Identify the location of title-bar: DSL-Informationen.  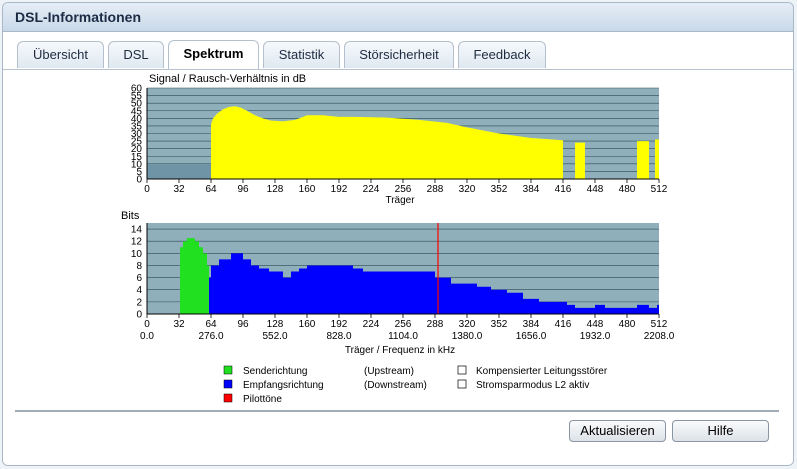
(398, 17).